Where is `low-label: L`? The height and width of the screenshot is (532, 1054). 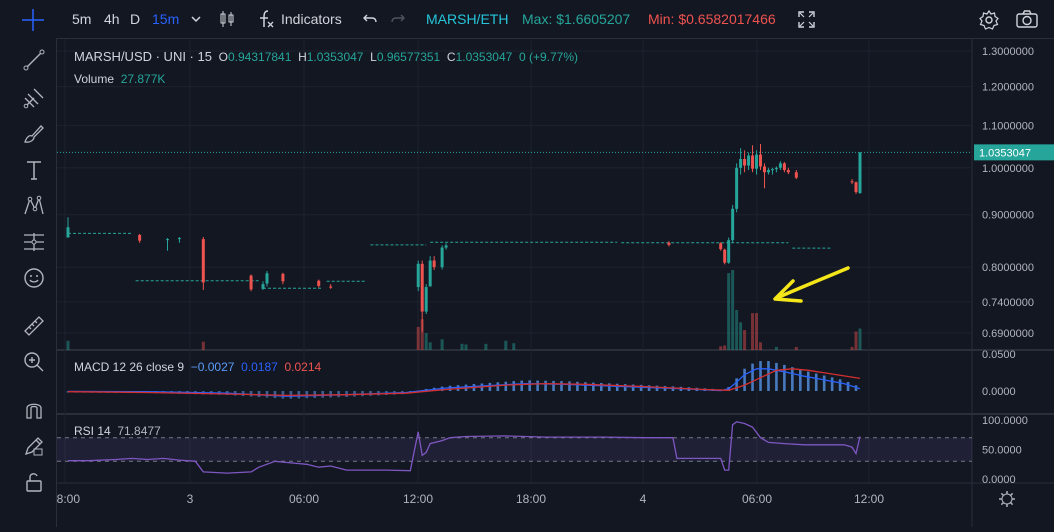
low-label: L is located at coordinates (373, 57).